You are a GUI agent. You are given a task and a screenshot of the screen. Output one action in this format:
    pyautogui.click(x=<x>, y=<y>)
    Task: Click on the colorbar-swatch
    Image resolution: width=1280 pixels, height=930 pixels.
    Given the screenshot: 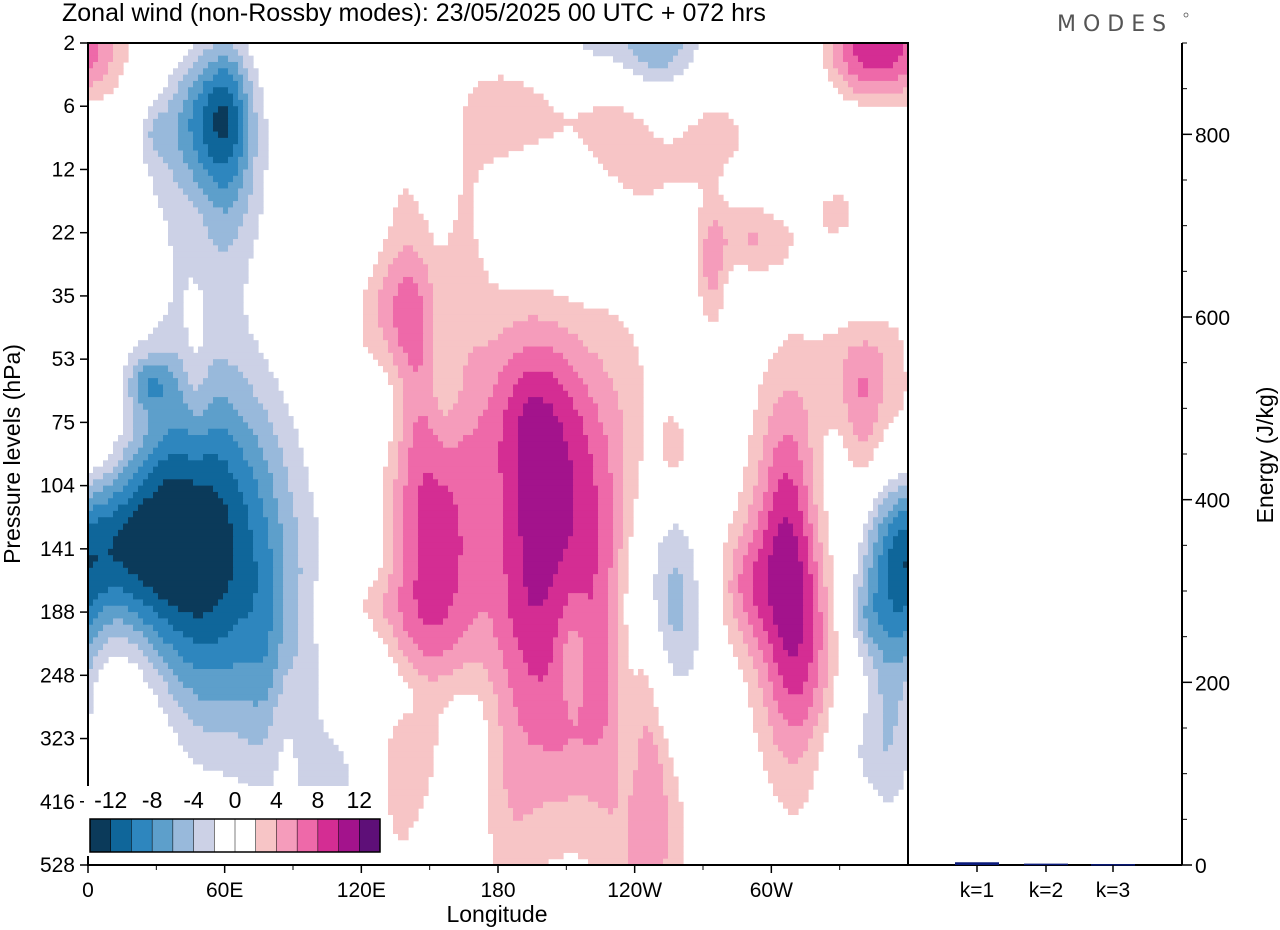 What is the action you would take?
    pyautogui.click(x=121, y=835)
    